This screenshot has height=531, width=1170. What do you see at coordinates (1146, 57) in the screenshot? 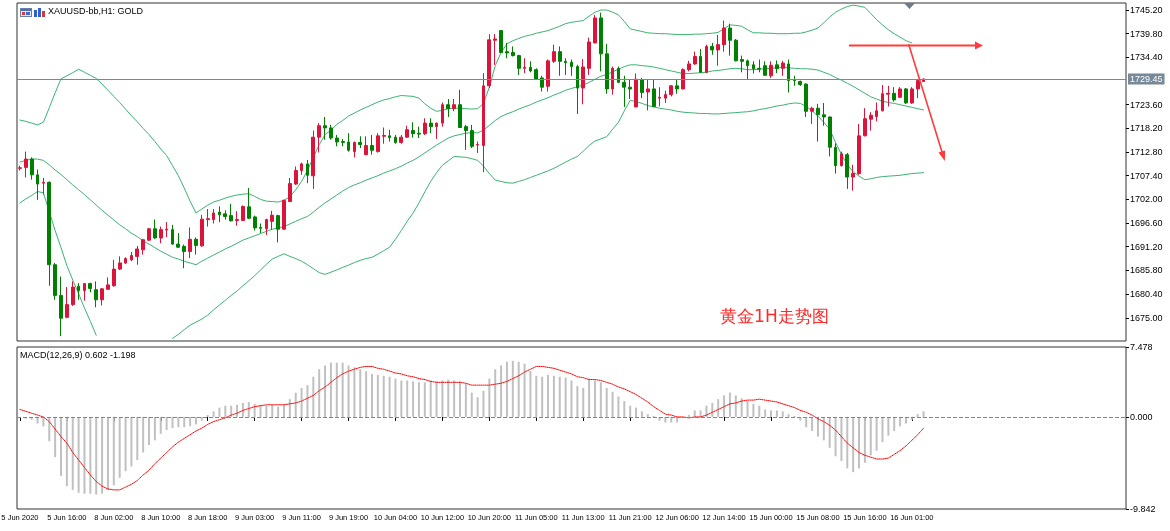
I see `y-tick-label: 1734.40` at bounding box center [1146, 57].